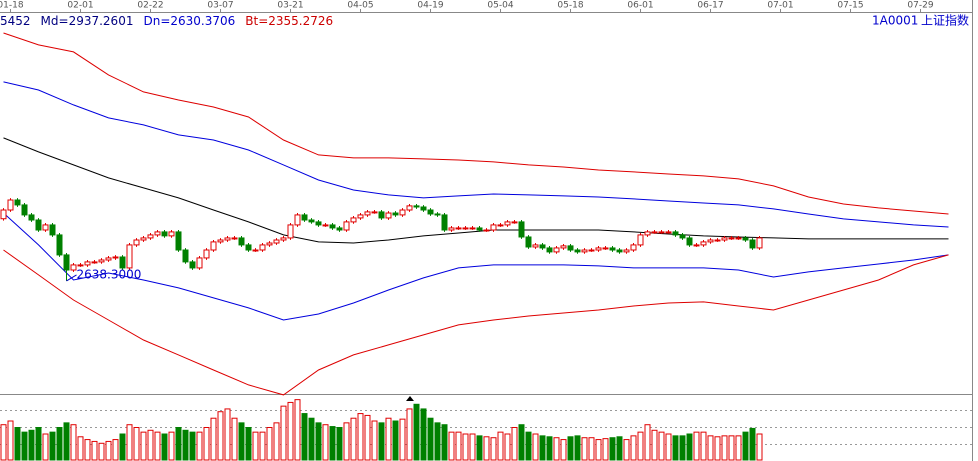 The width and height of the screenshot is (978, 461). What do you see at coordinates (80, 6) in the screenshot?
I see `x-tick-label: 02-01` at bounding box center [80, 6].